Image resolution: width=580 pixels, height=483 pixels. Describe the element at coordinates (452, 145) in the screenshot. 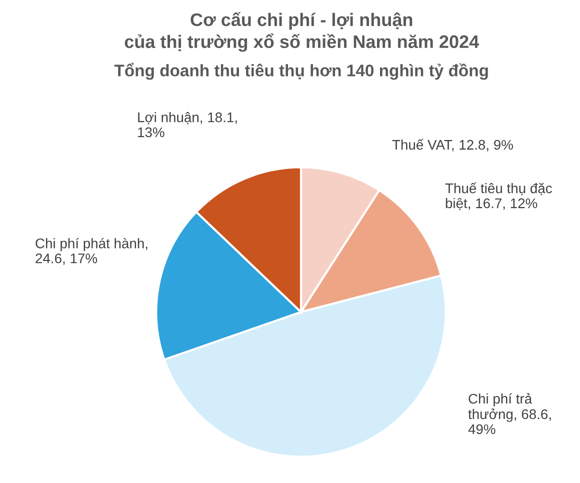

I see `slice-label: Thuế VAT, 12.8, 9%` at that location.